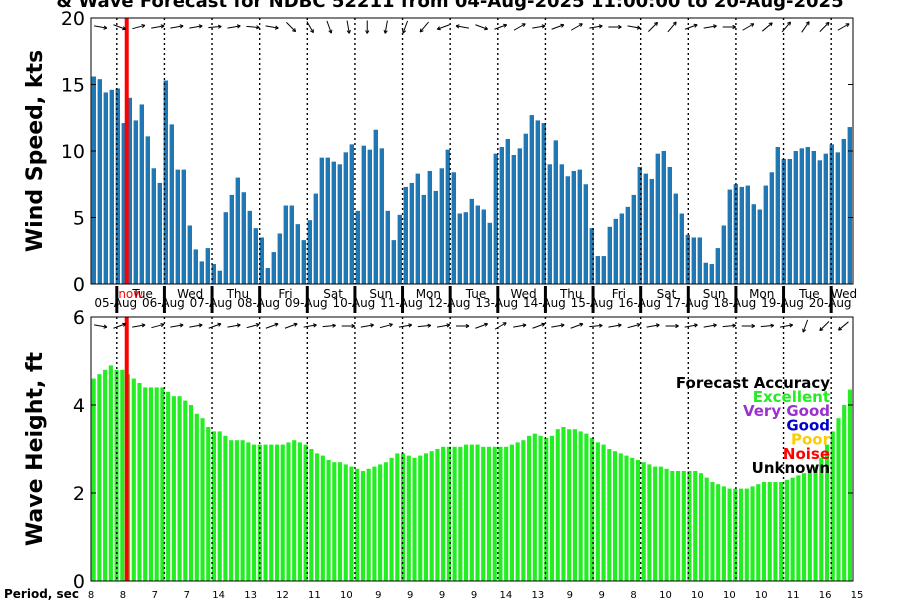 This screenshot has width=900, height=604. Describe the element at coordinates (346, 595) in the screenshot. I see `period-tick-label: 10` at that location.